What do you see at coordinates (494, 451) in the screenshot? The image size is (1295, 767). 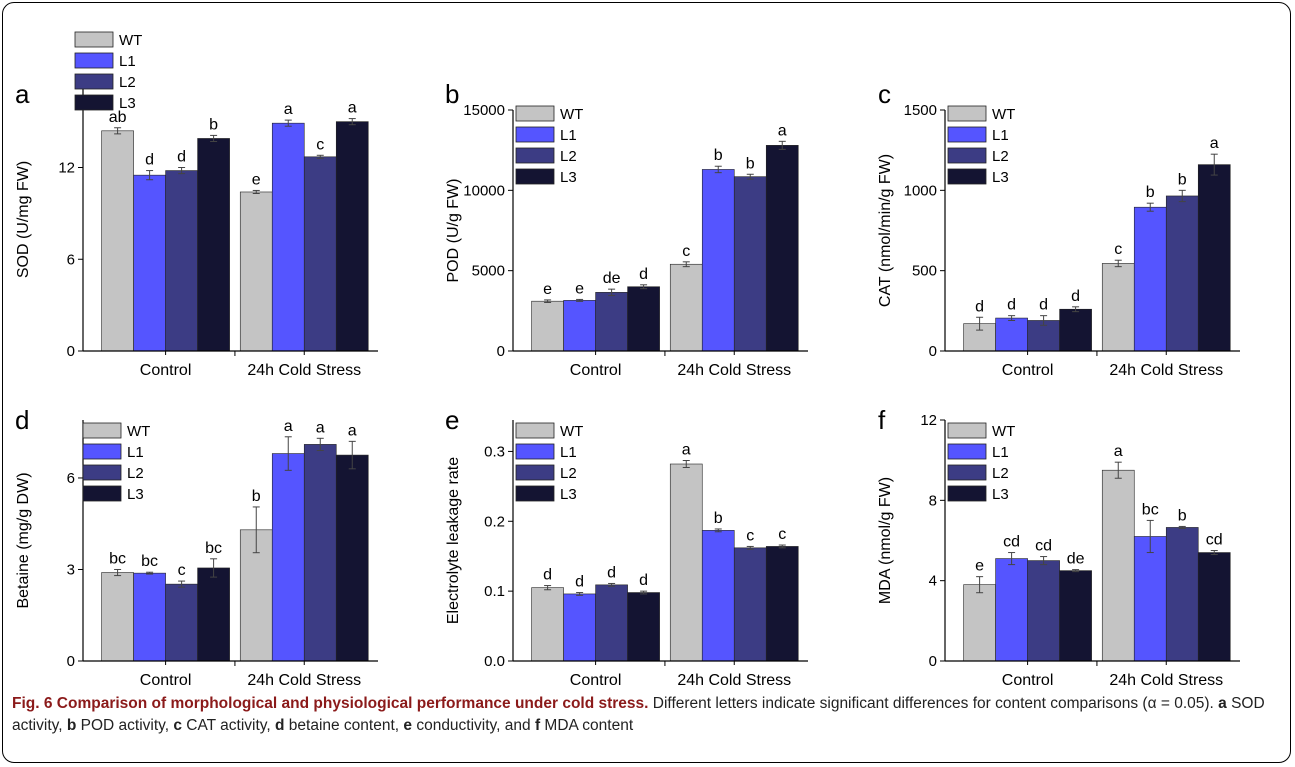 I see `y-tick-label: 0.3` at bounding box center [494, 451].